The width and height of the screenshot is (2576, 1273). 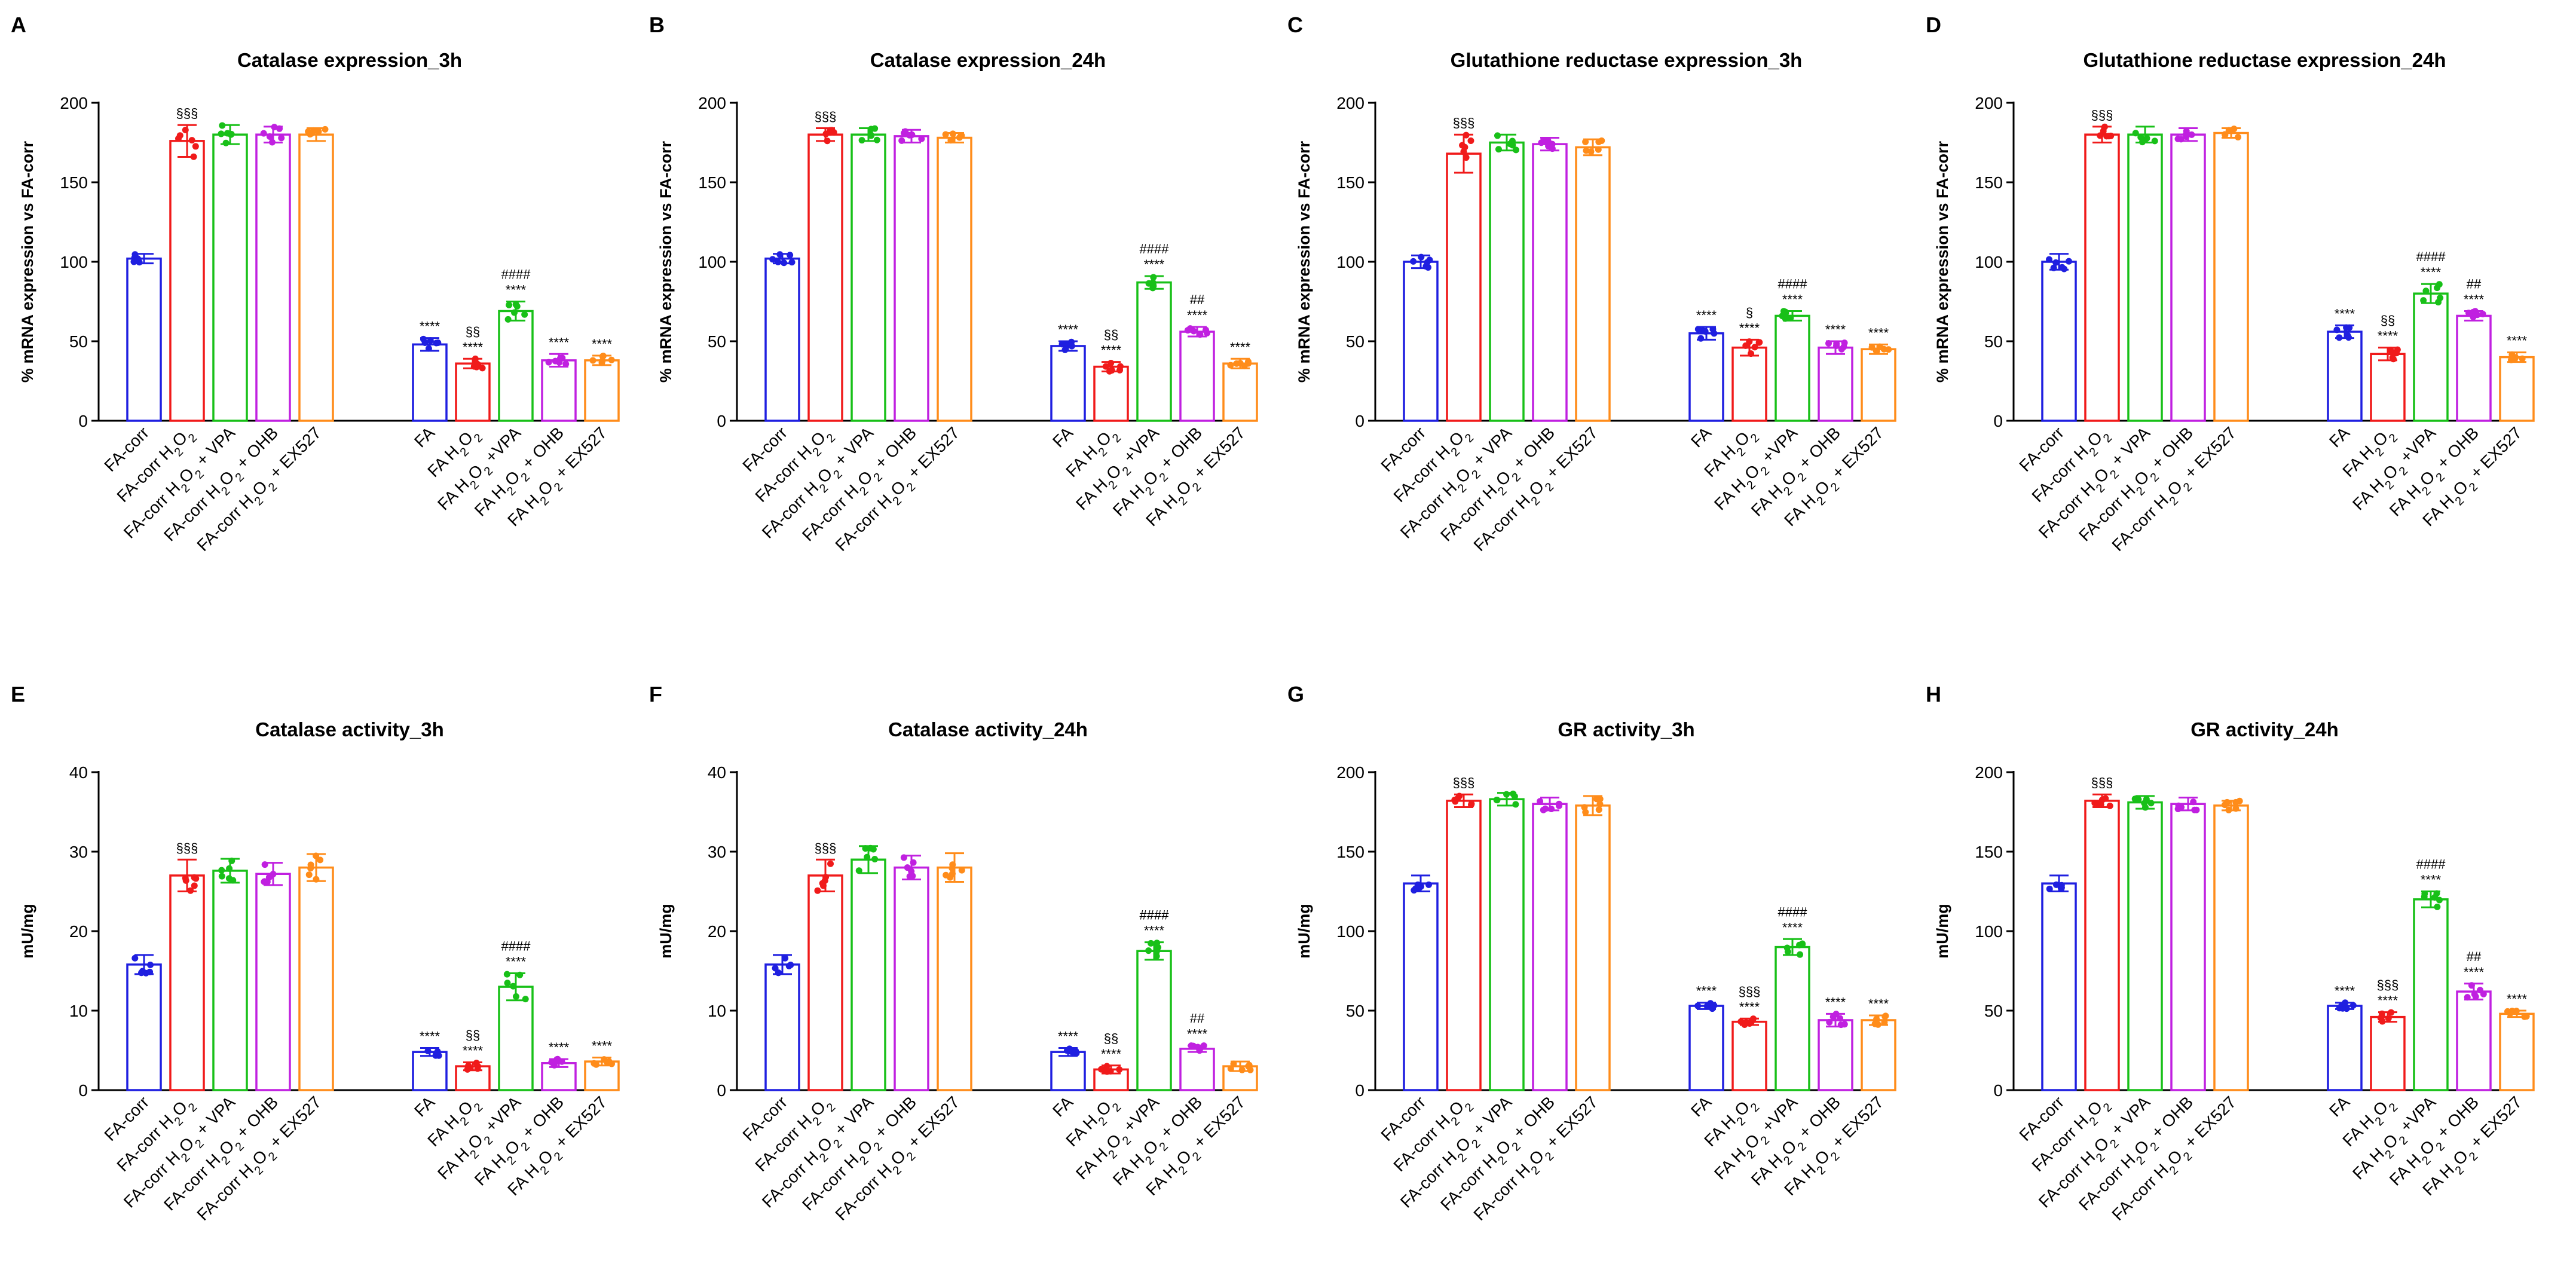 I want to click on chart-title: Glutathione reductase expression_3h, so click(x=1627, y=60).